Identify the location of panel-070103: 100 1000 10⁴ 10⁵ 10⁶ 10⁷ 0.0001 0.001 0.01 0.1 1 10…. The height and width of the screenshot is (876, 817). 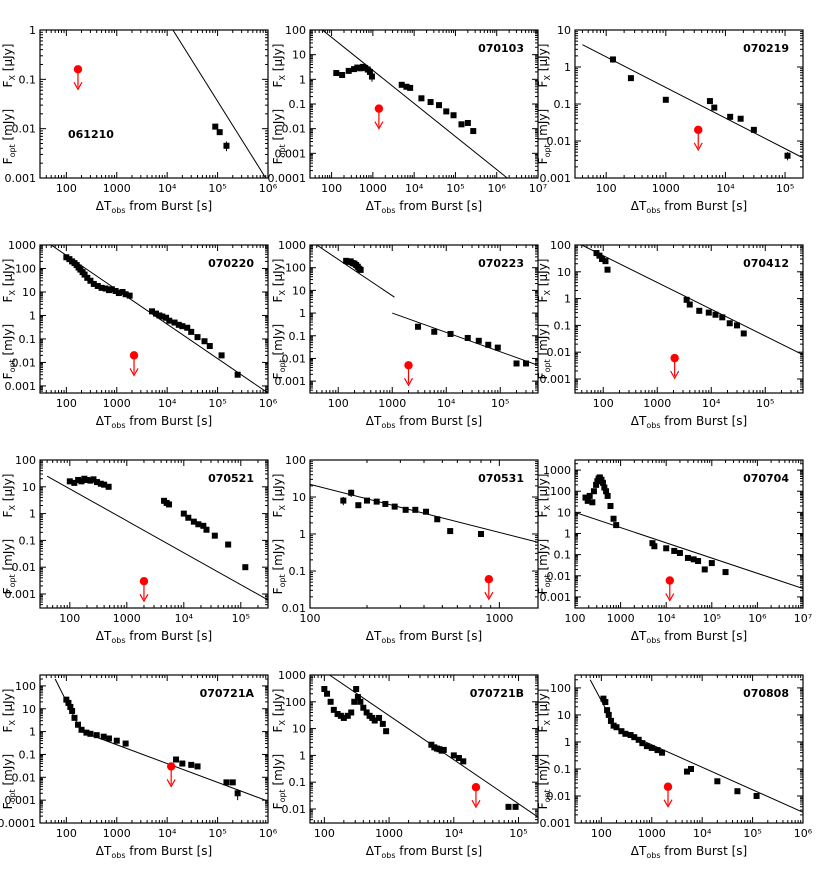
(408, 119).